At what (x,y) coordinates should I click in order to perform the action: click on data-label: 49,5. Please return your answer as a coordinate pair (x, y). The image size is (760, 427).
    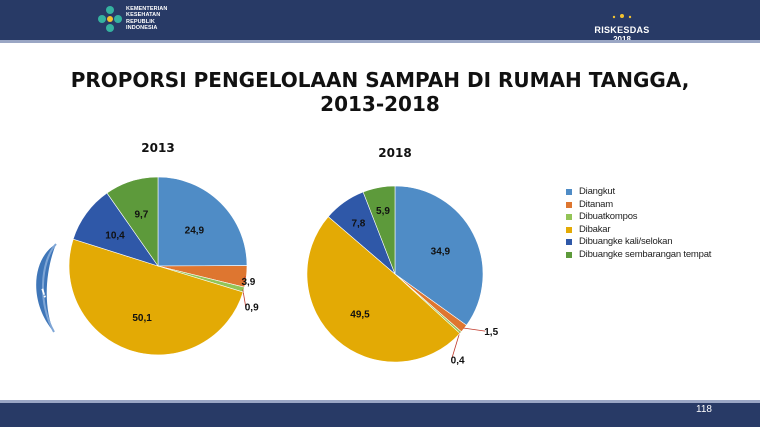
    Looking at the image, I should click on (360, 315).